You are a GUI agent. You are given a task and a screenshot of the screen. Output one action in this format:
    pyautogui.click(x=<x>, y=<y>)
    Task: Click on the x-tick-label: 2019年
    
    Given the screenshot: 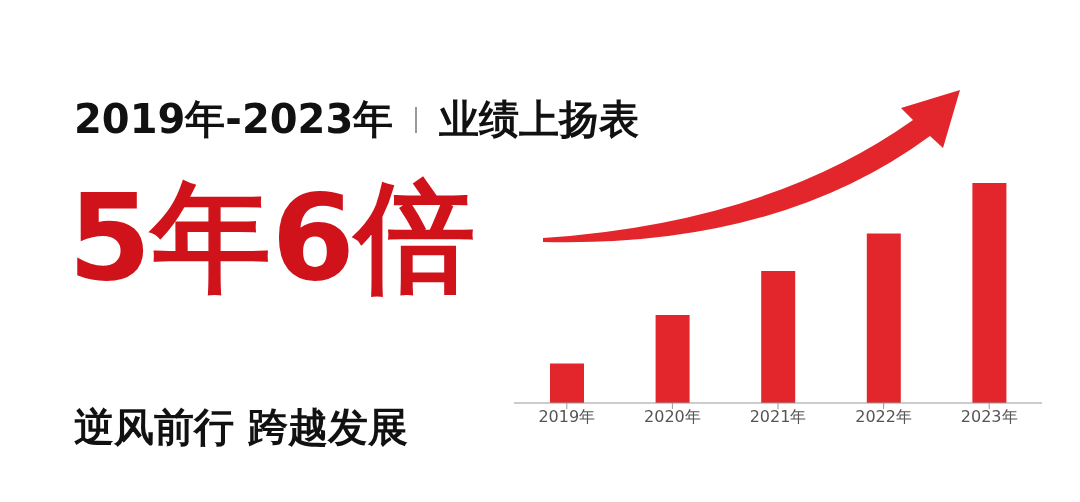 What is the action you would take?
    pyautogui.click(x=567, y=417)
    